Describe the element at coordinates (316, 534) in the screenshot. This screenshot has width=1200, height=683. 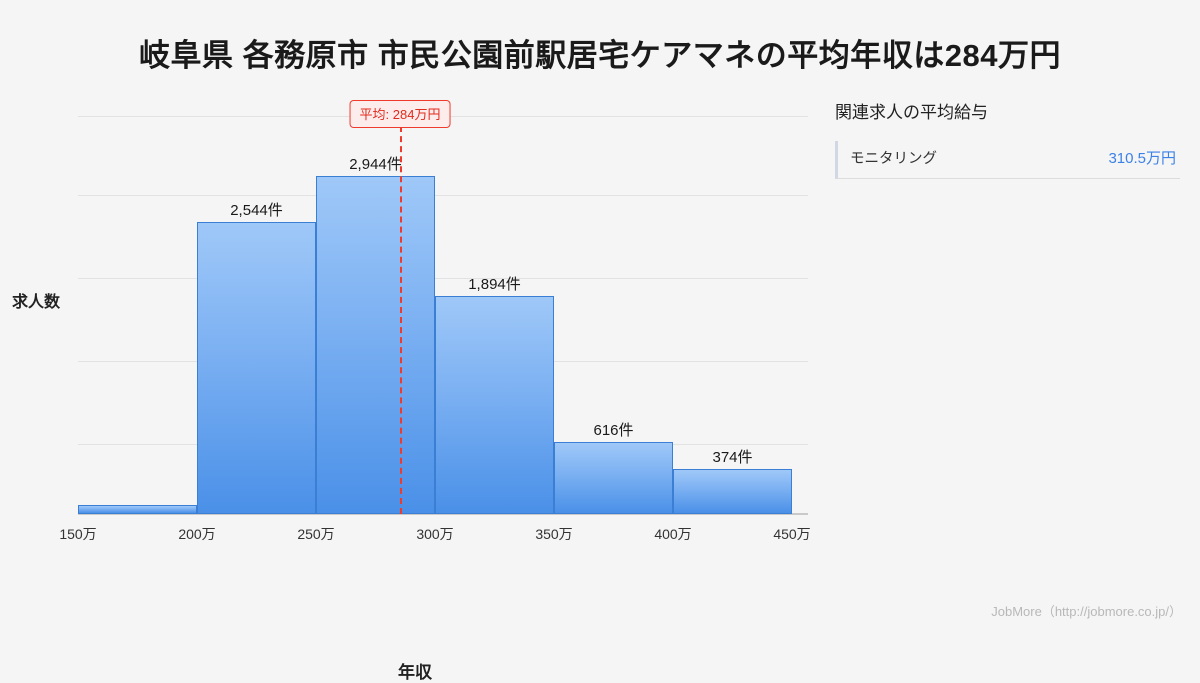
I see `x-tick-250: 250万` at that location.